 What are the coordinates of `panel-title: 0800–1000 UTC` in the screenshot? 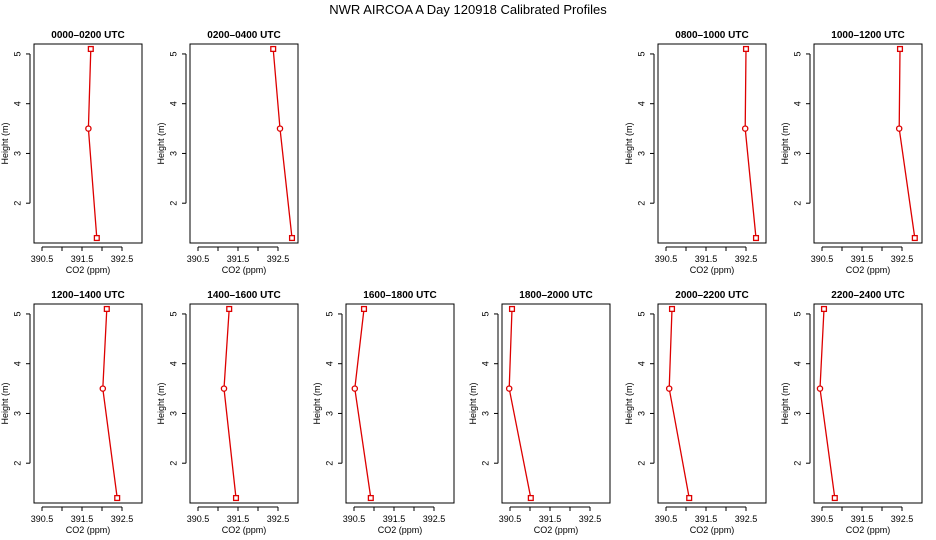 It's located at (711, 35).